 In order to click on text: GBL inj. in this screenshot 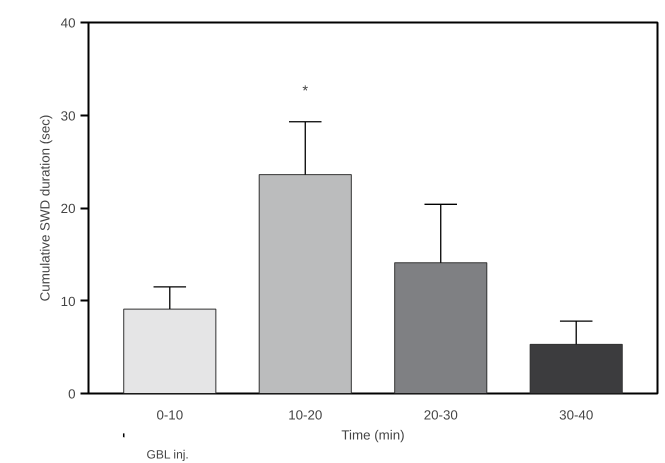, I will do `click(167, 455)`.